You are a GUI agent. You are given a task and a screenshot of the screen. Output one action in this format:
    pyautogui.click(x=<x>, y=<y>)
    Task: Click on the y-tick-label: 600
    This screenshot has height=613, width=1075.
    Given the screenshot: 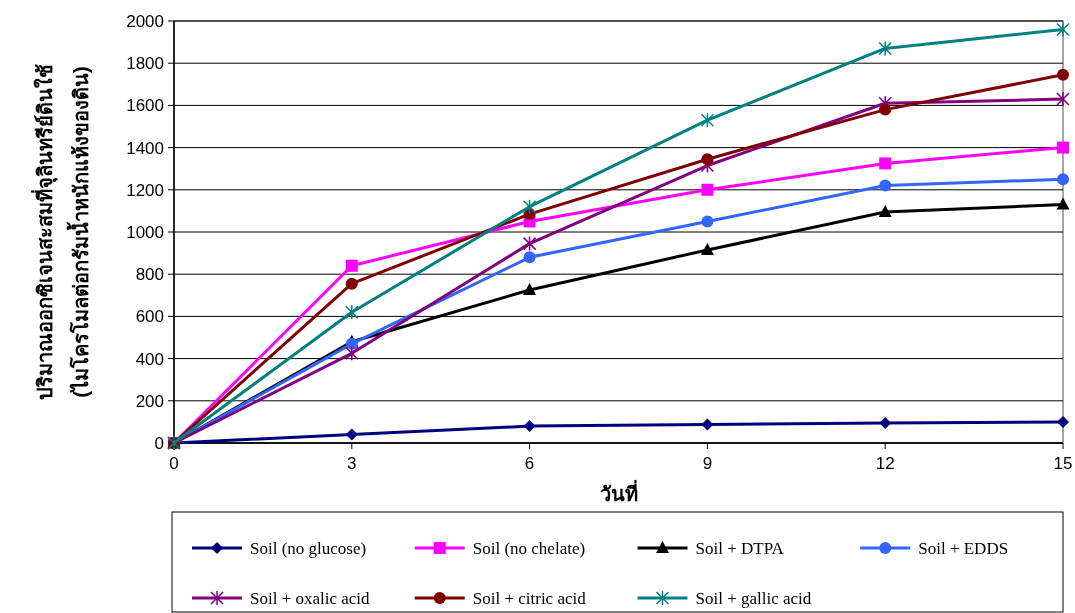 What is the action you would take?
    pyautogui.click(x=149, y=317)
    